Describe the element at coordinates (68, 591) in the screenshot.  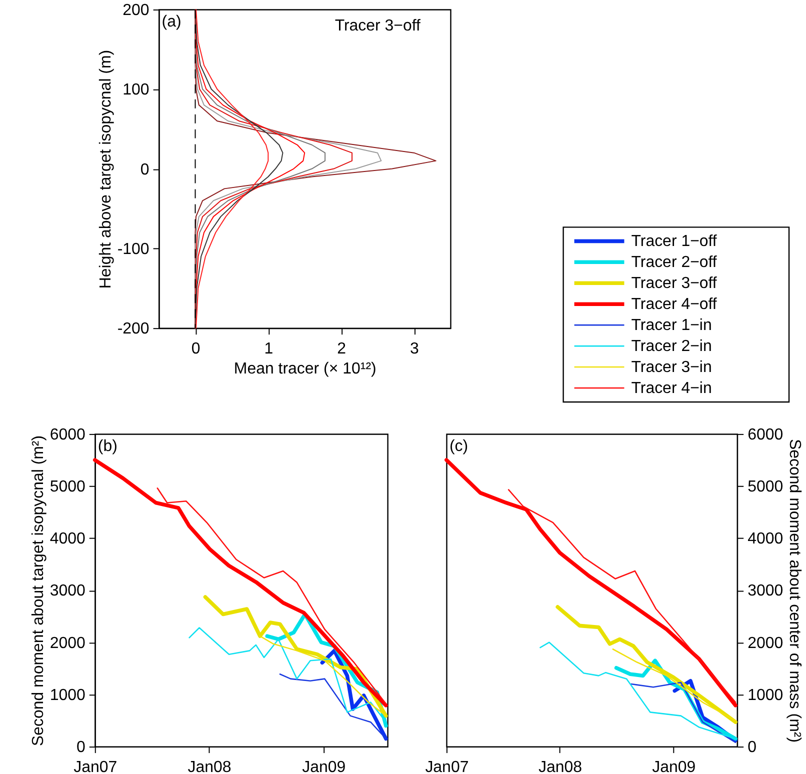
I see `y-tick-label: 3000` at that location.